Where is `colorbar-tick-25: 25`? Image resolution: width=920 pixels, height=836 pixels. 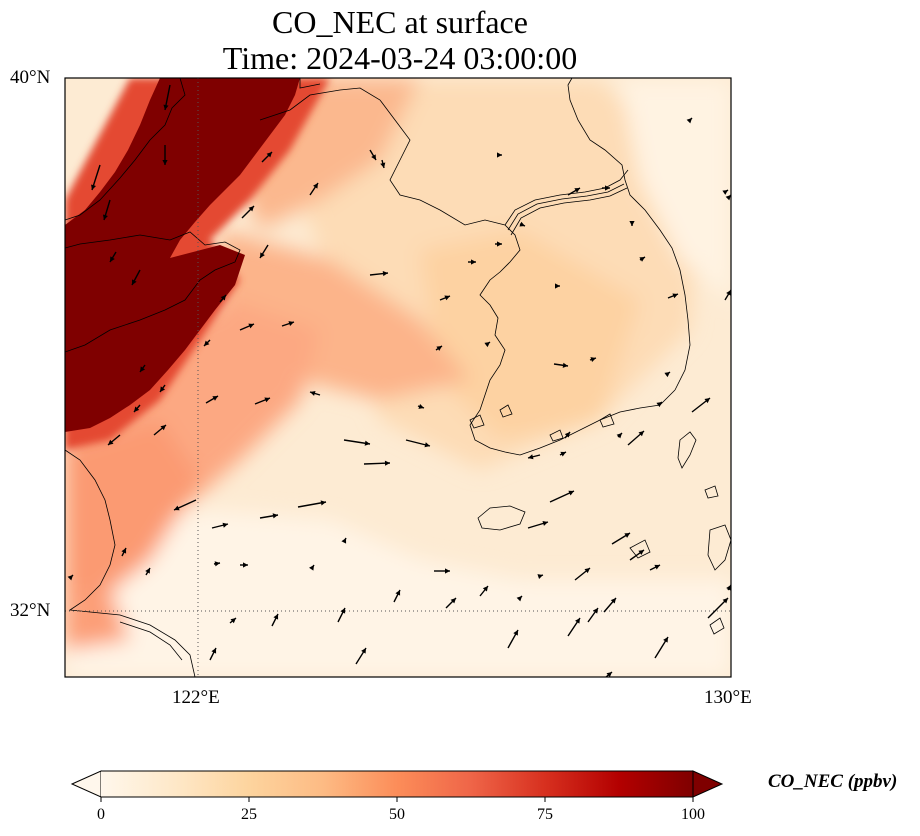 colorbar-tick-25: 25 is located at coordinates (249, 814).